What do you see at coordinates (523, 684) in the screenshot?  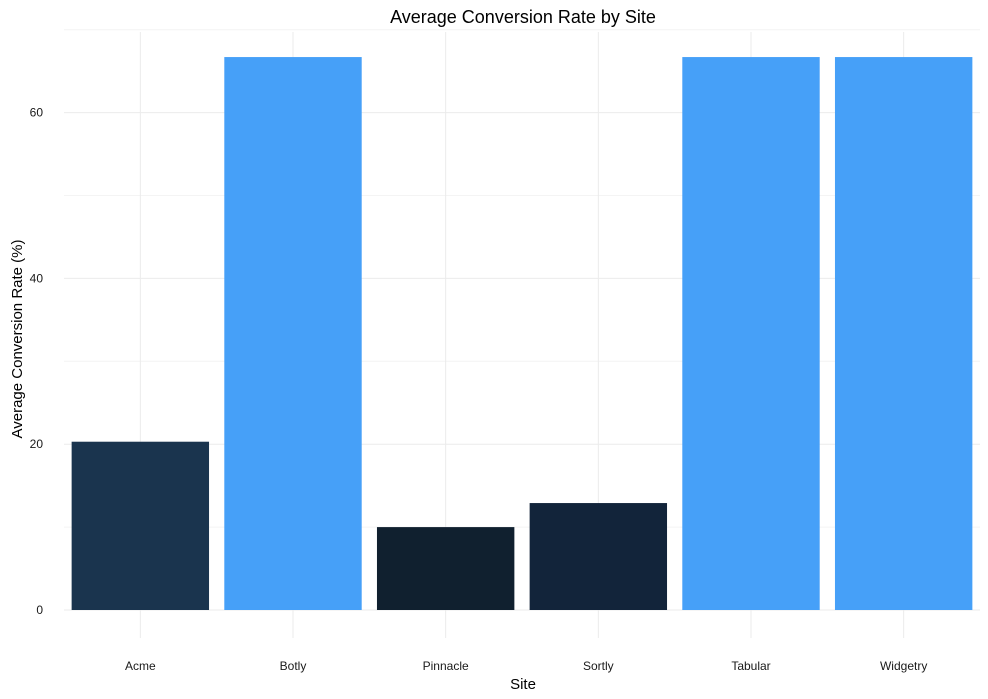 I see `x-axis-title: Site` at bounding box center [523, 684].